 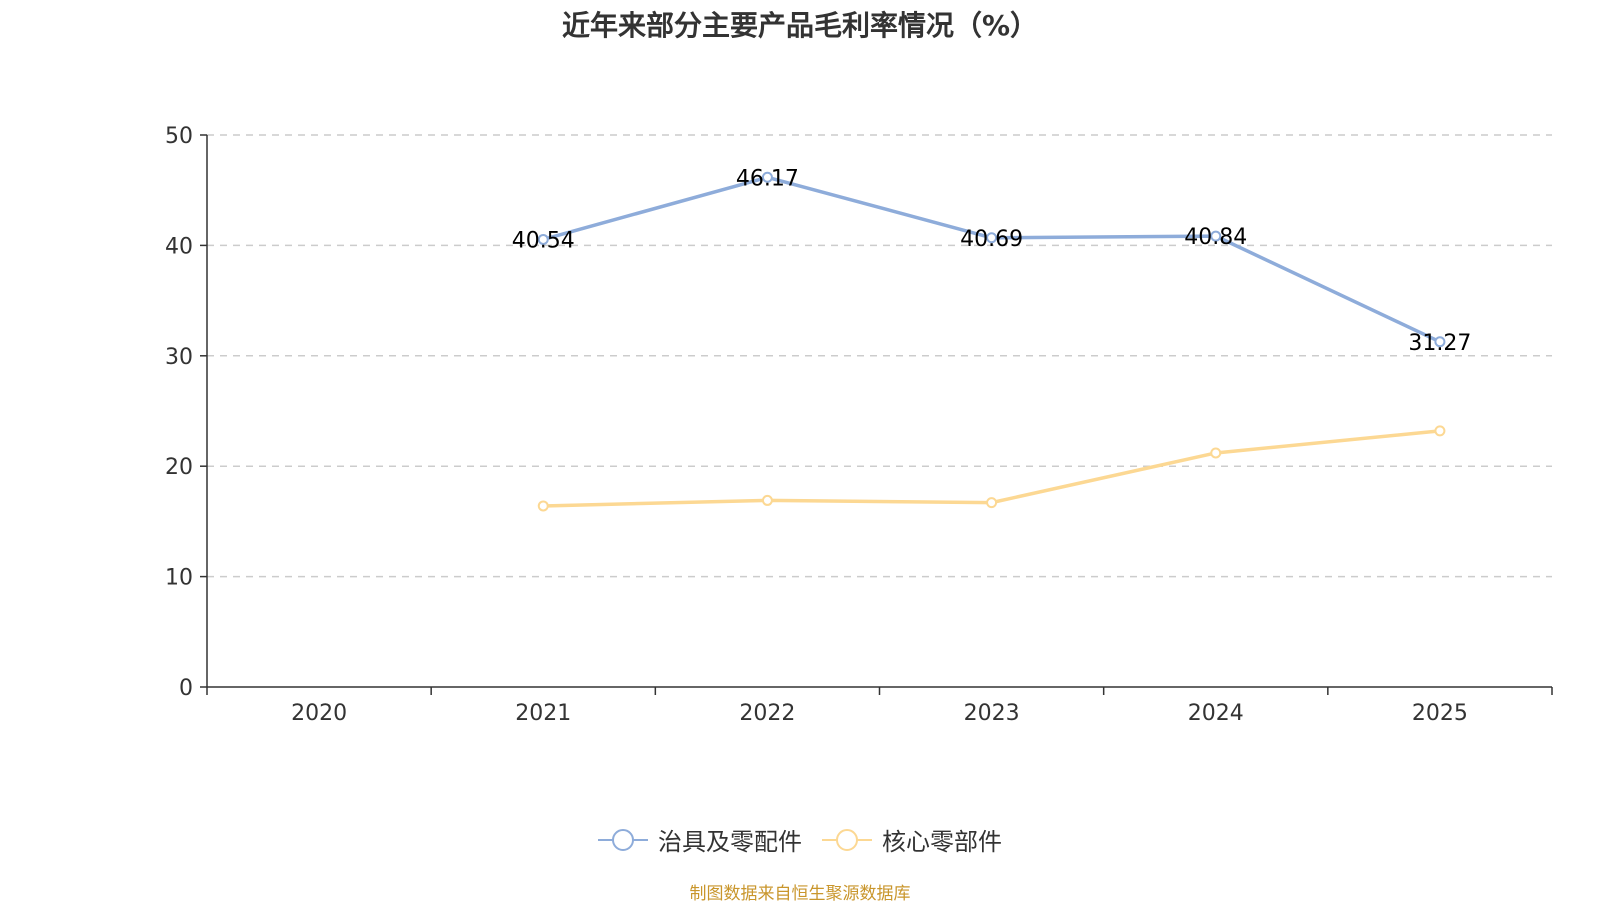 I want to click on x-tick-label-2023: 2023, so click(x=992, y=713).